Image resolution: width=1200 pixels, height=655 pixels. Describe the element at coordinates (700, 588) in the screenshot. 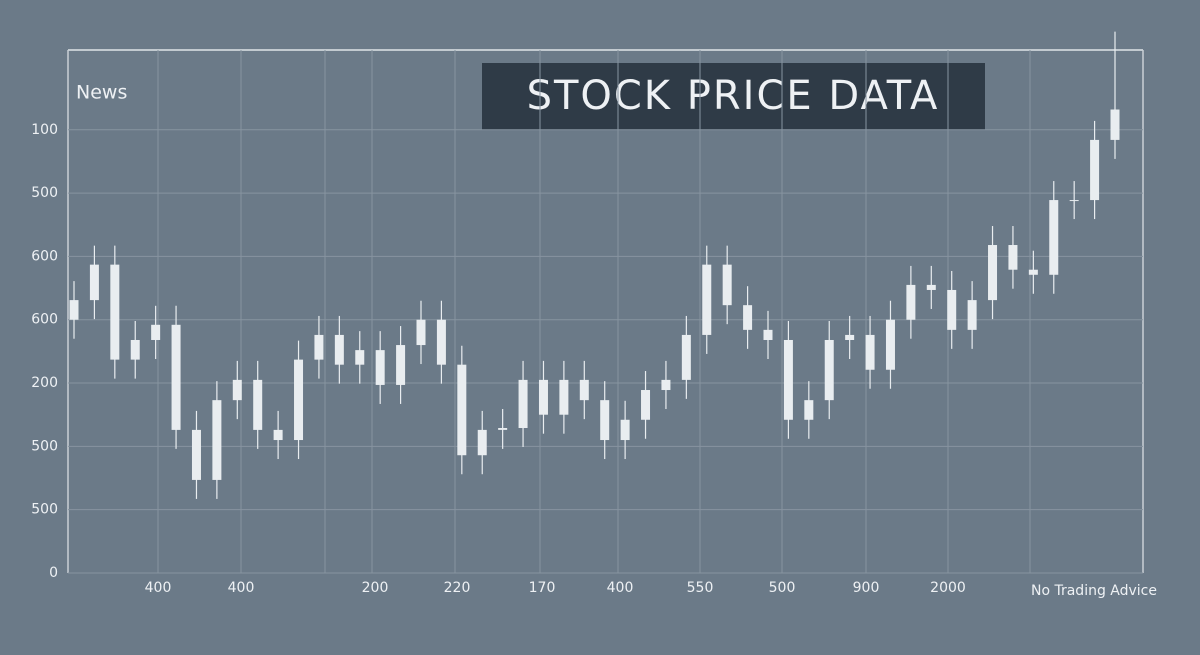

I see `x-tick-label: 550` at that location.